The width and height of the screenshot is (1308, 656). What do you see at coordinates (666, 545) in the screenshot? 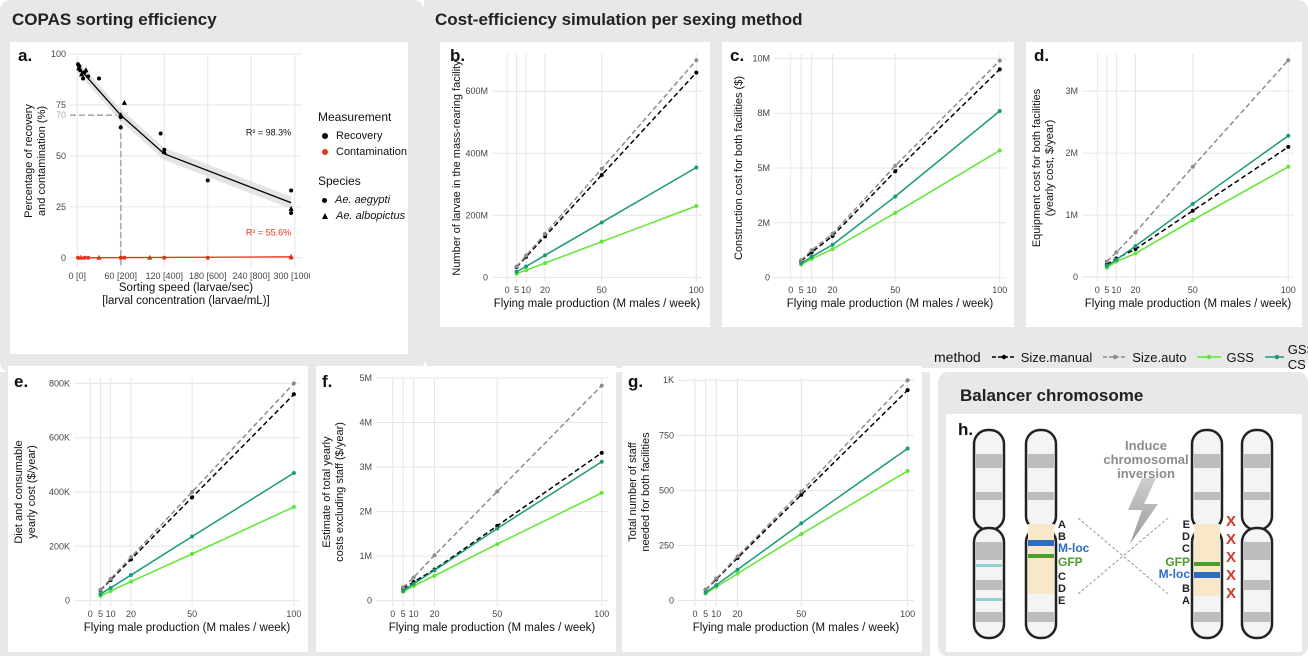
I see `y-tick-label: 250` at bounding box center [666, 545].